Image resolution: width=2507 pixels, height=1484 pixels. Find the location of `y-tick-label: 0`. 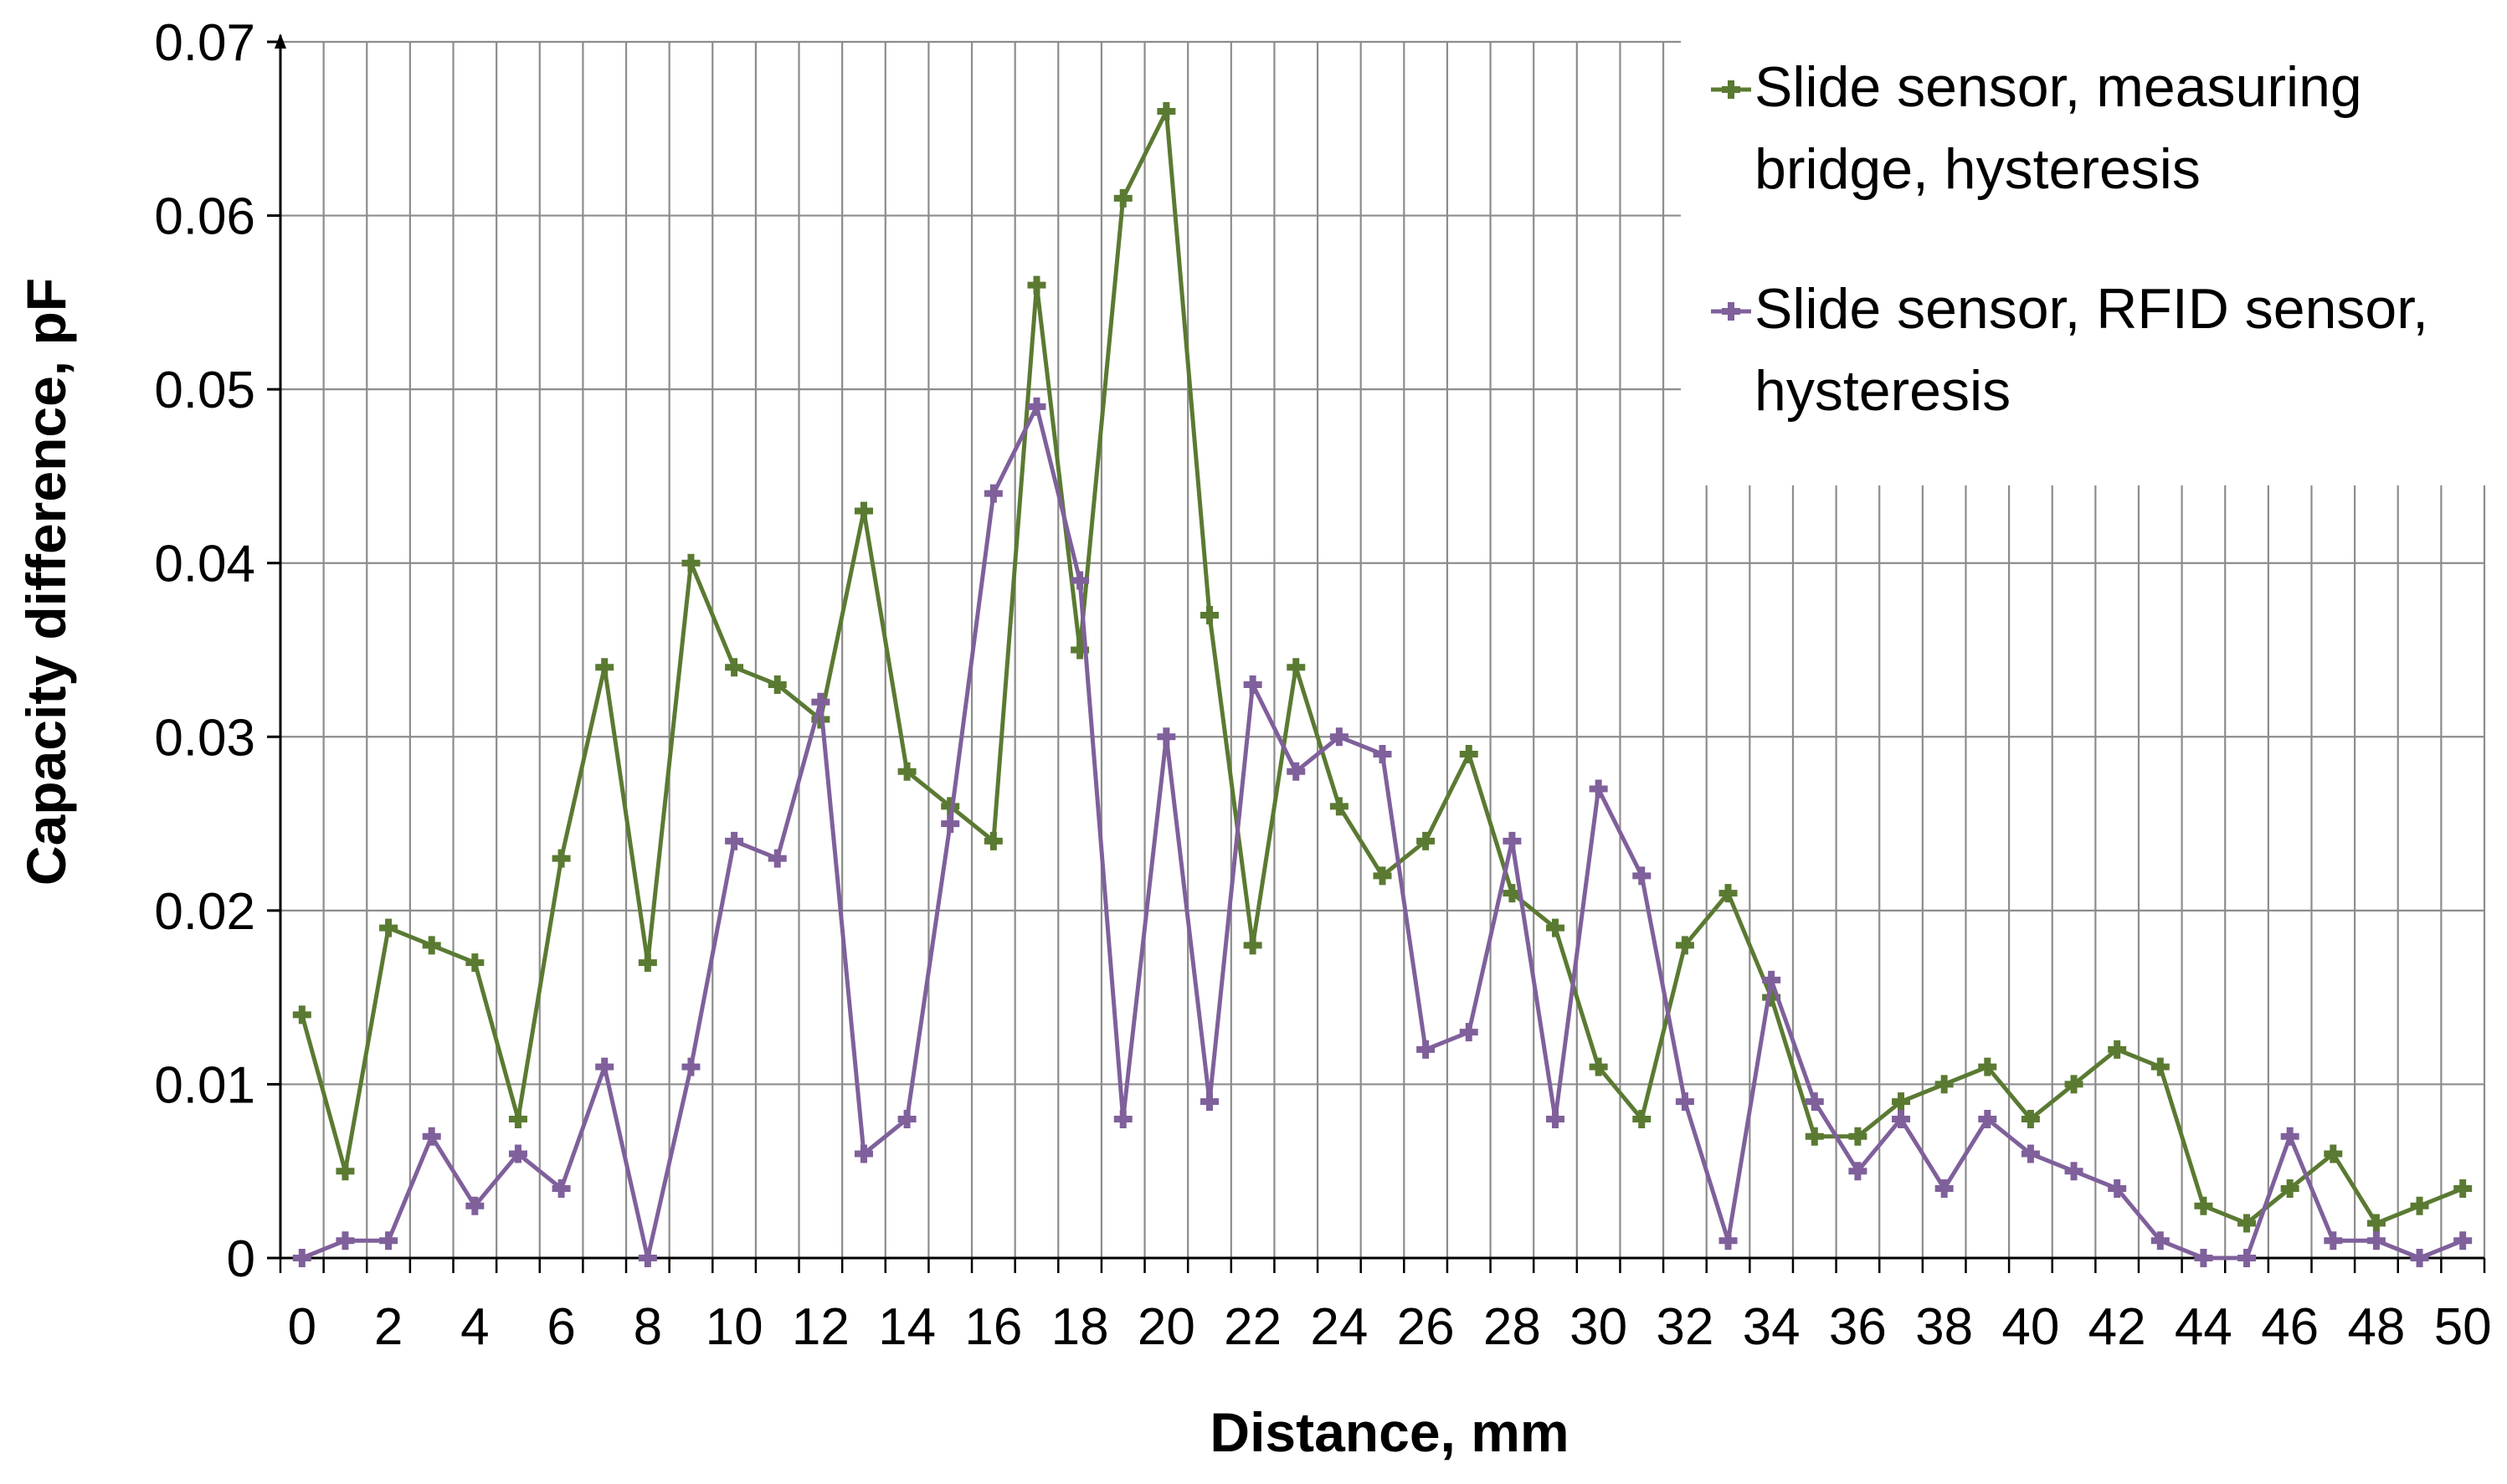

y-tick-label: 0 is located at coordinates (241, 1259).